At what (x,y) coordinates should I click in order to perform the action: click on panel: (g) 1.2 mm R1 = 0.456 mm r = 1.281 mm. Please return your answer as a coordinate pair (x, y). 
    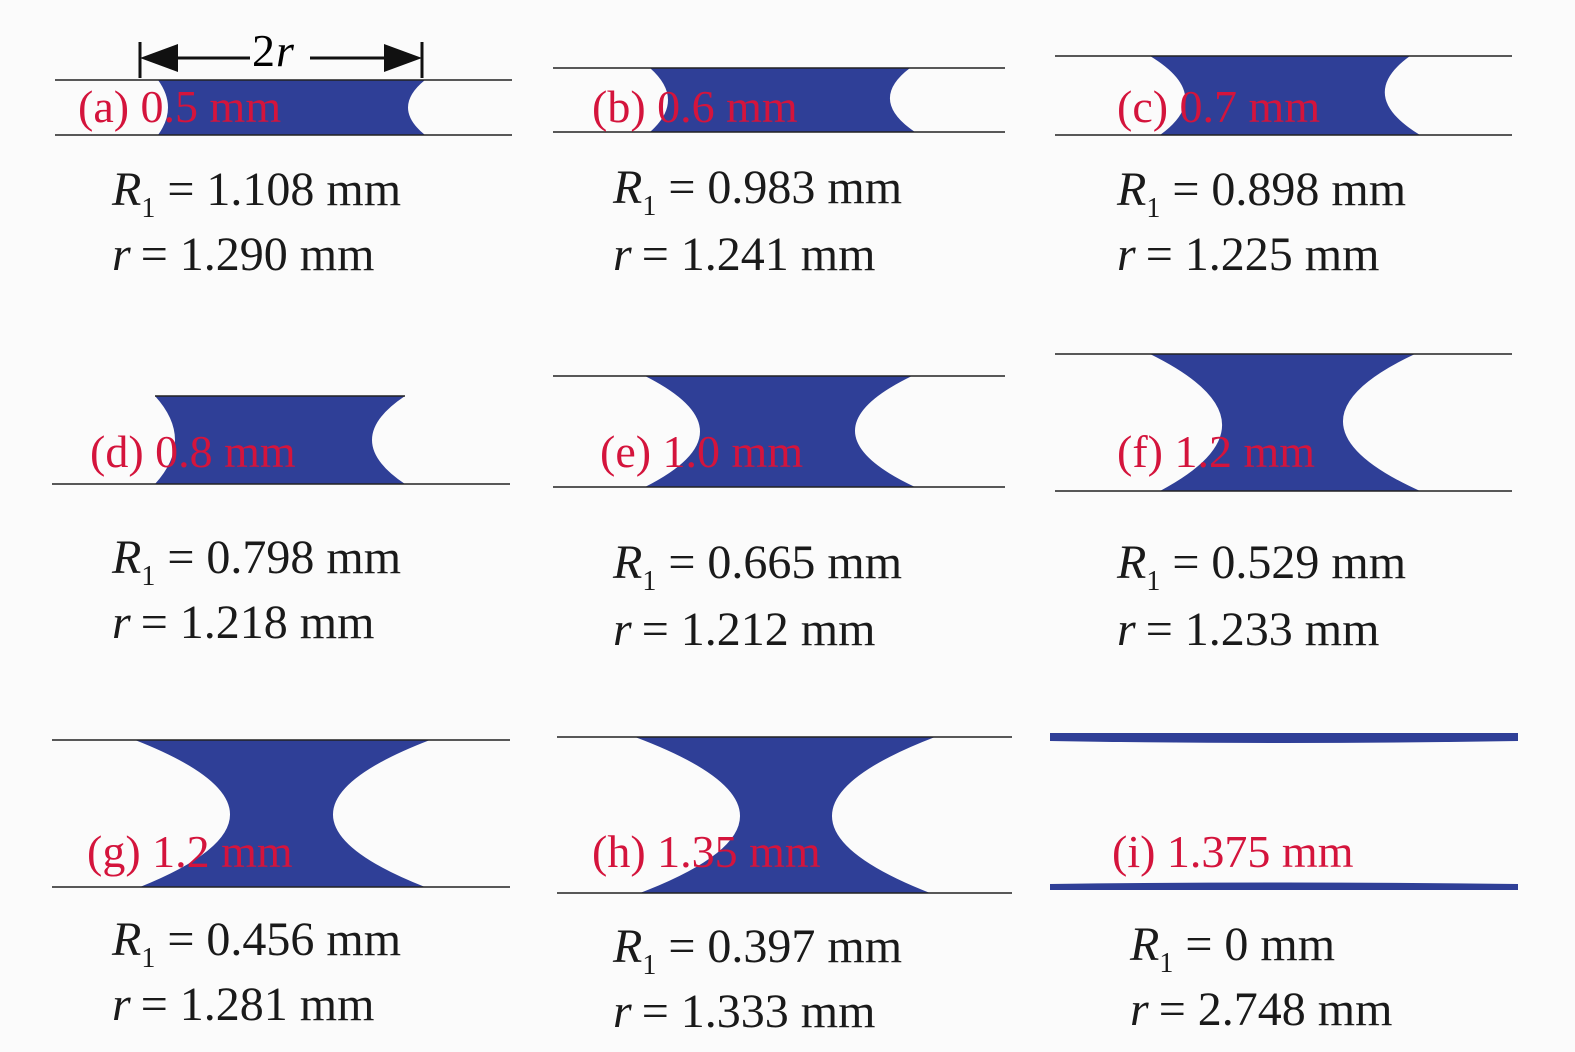
    Looking at the image, I should click on (281, 885).